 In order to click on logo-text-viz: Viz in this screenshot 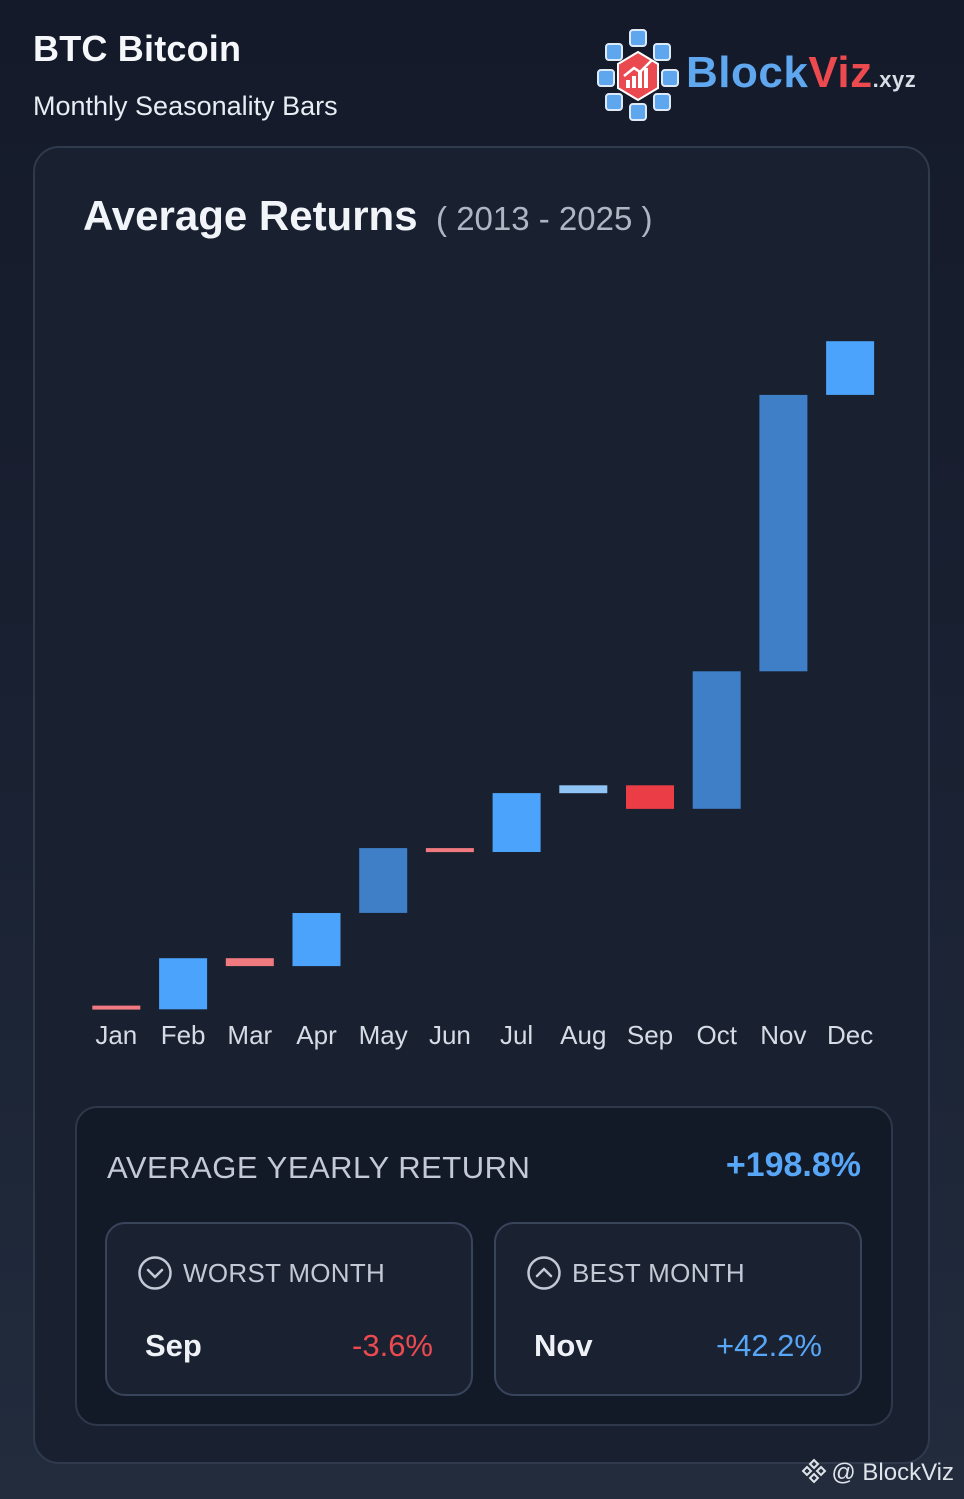, I will do `click(840, 72)`.